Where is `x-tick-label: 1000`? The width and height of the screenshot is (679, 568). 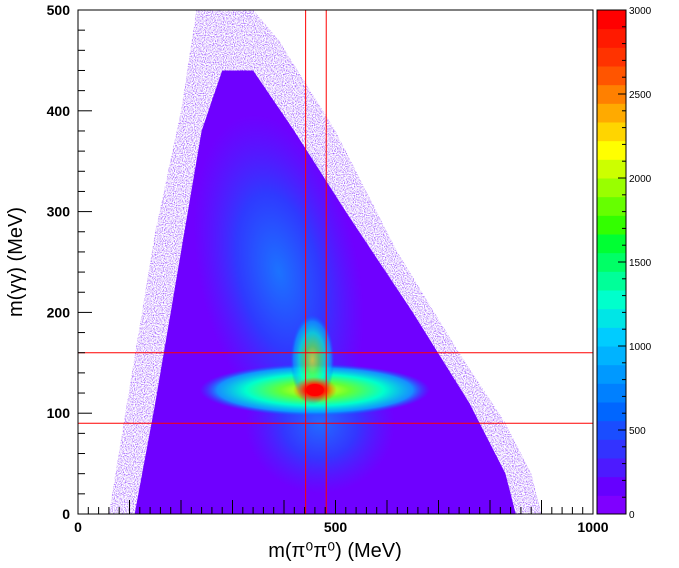 x-tick-label: 1000 is located at coordinates (592, 527).